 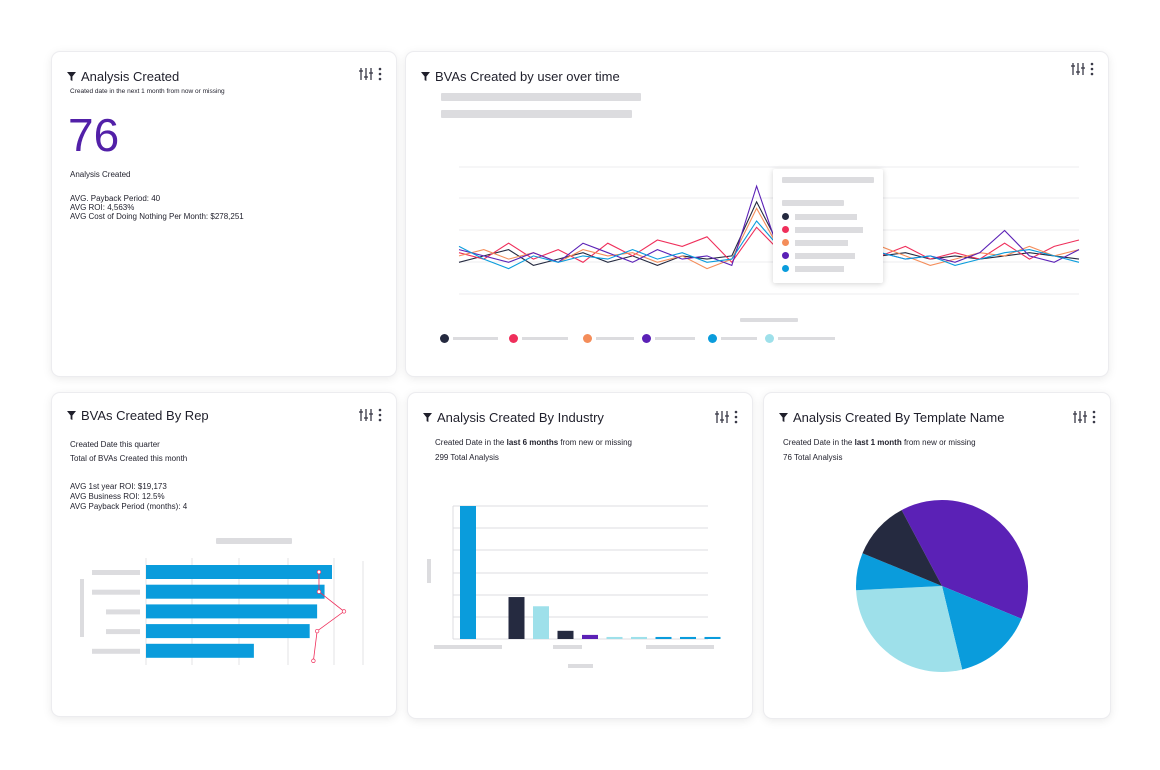 I want to click on tooltip-subtitle-placeholder, so click(x=813, y=203).